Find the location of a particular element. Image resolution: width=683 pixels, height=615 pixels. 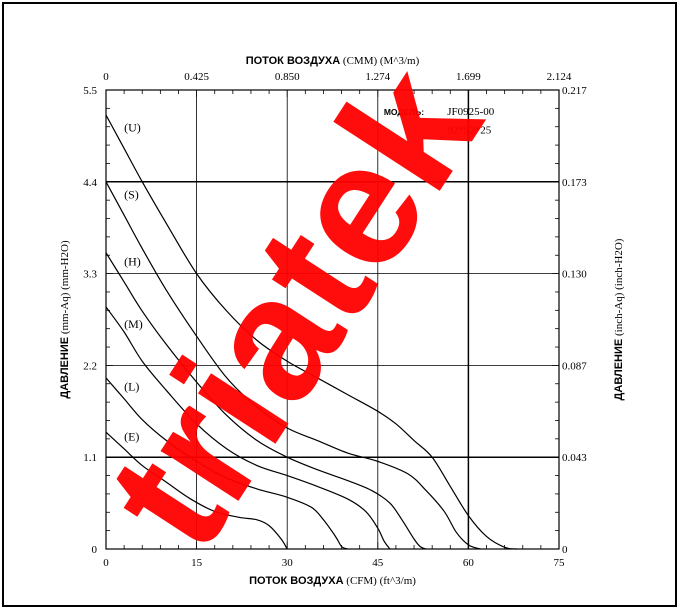

y-tick-label-right: 0.130 is located at coordinates (574, 275).